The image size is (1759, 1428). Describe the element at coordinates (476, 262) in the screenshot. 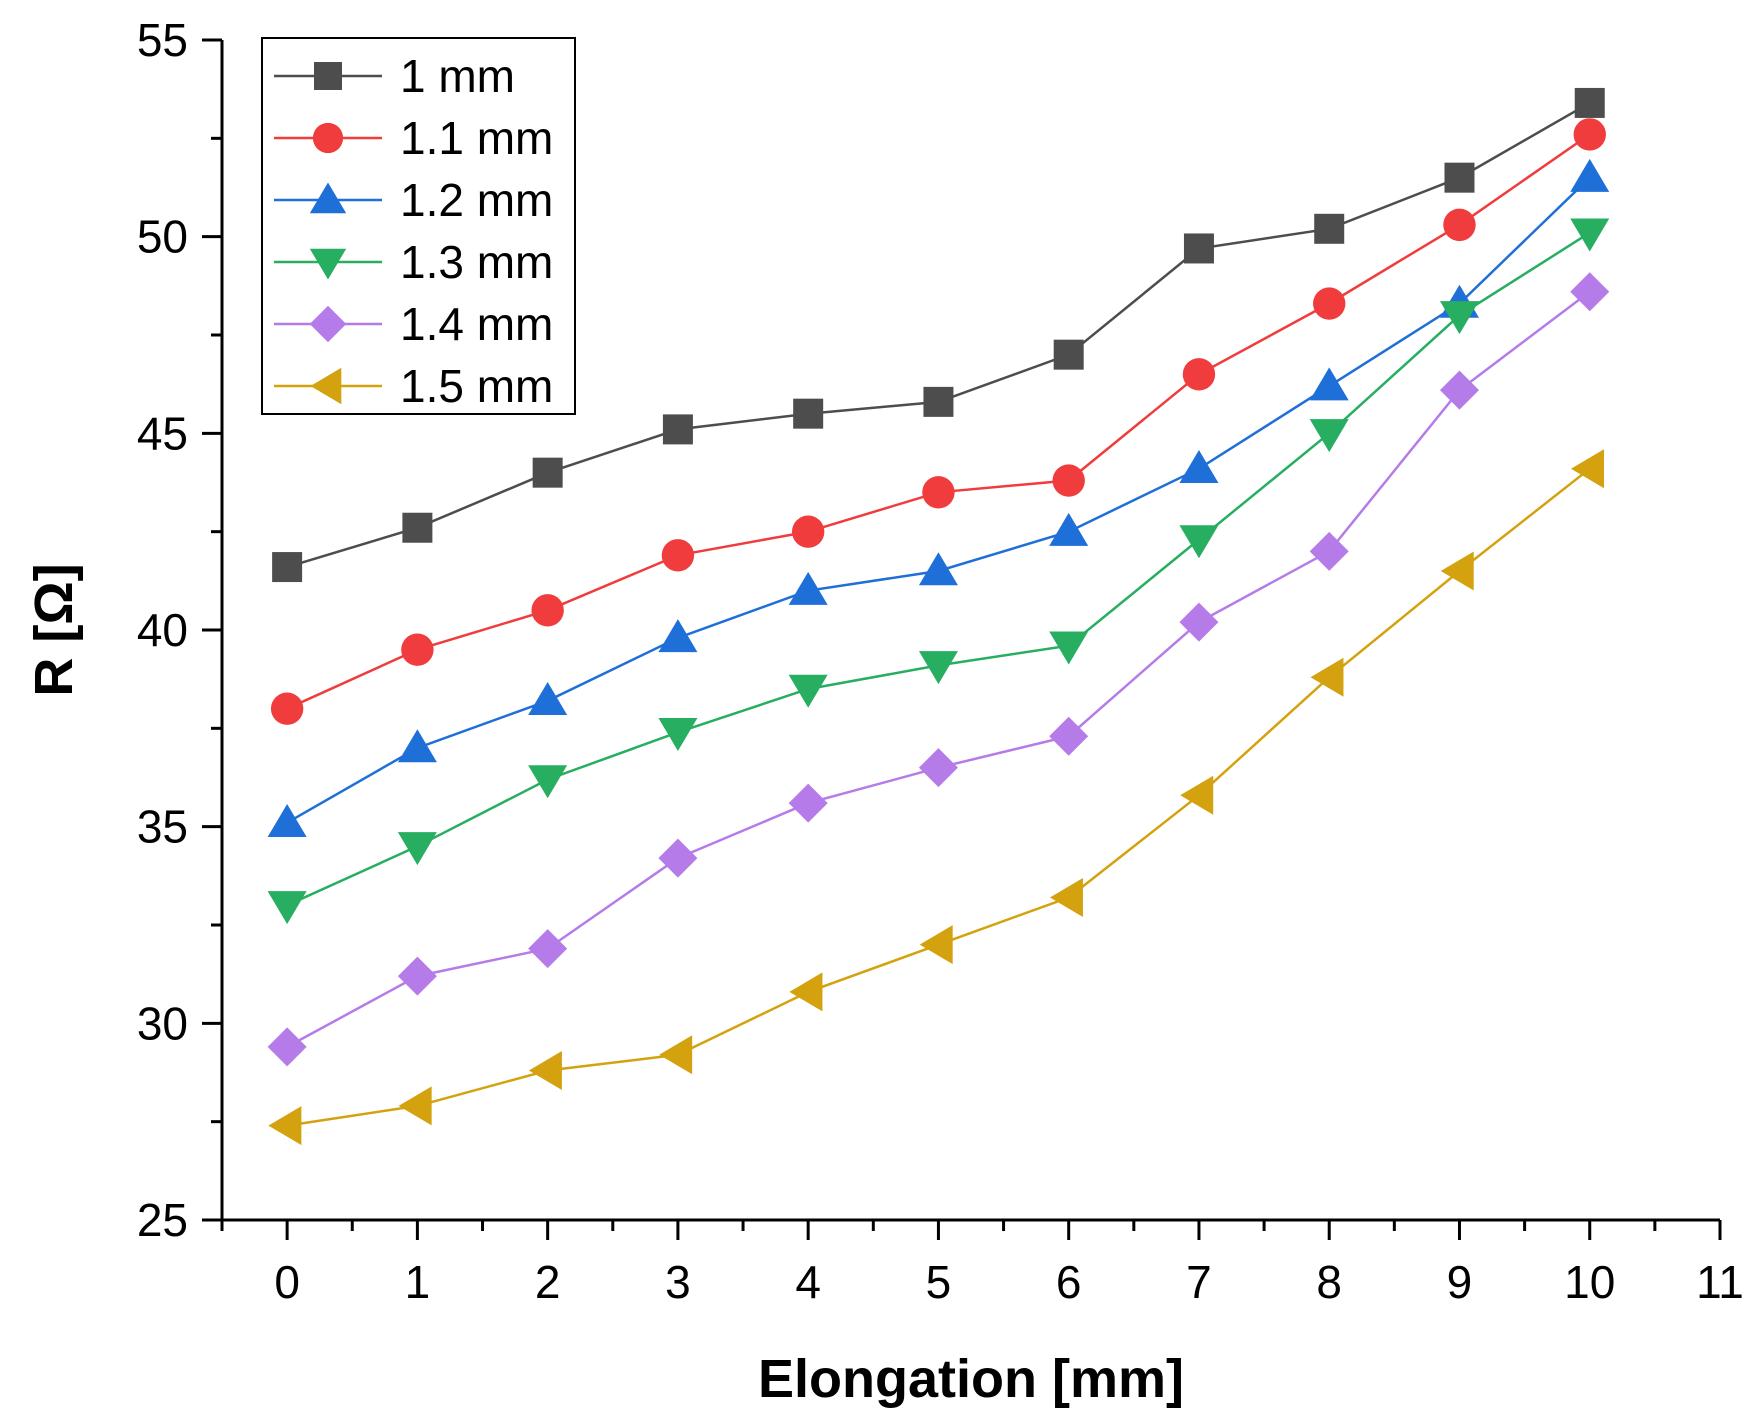

I see `legend-label: 1.3 mm` at that location.